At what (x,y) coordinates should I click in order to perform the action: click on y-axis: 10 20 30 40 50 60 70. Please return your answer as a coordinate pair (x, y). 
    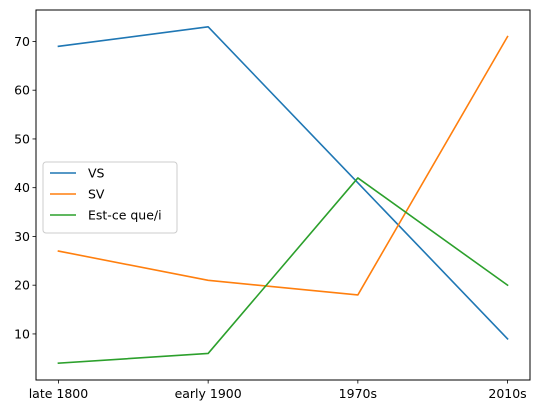
    Looking at the image, I should click on (25, 187).